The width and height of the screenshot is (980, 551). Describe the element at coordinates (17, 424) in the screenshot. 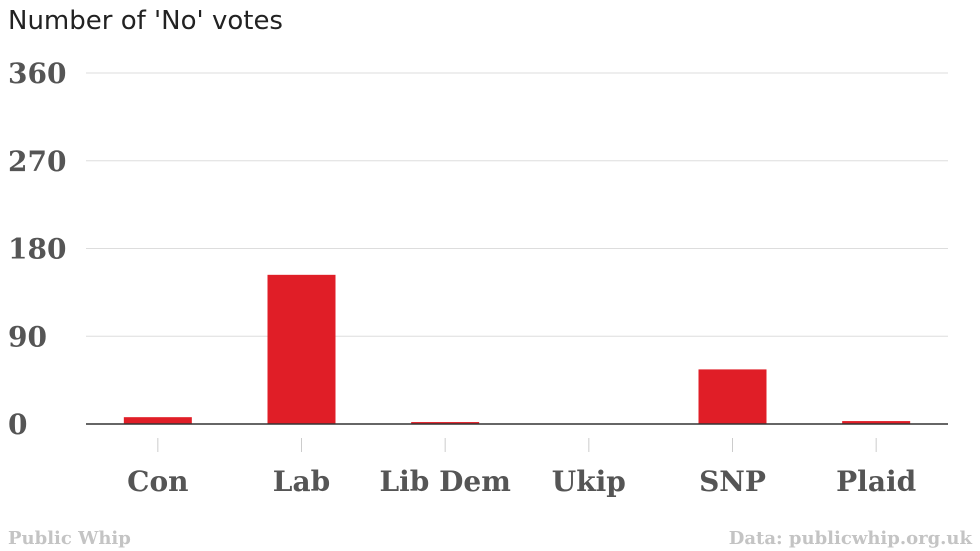

I see `y-tick-label: 0` at that location.